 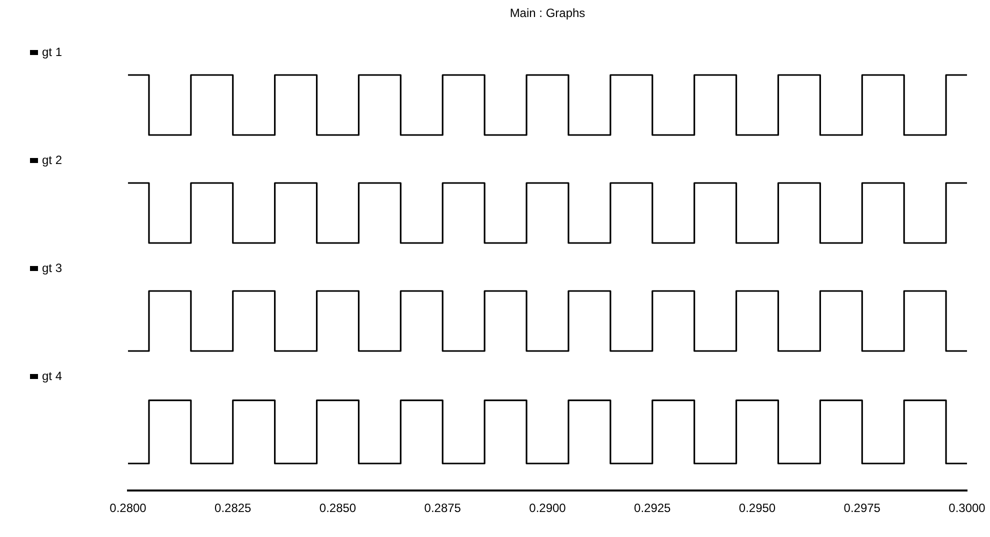 I want to click on x-tick-label: 0.2925, so click(x=653, y=508).